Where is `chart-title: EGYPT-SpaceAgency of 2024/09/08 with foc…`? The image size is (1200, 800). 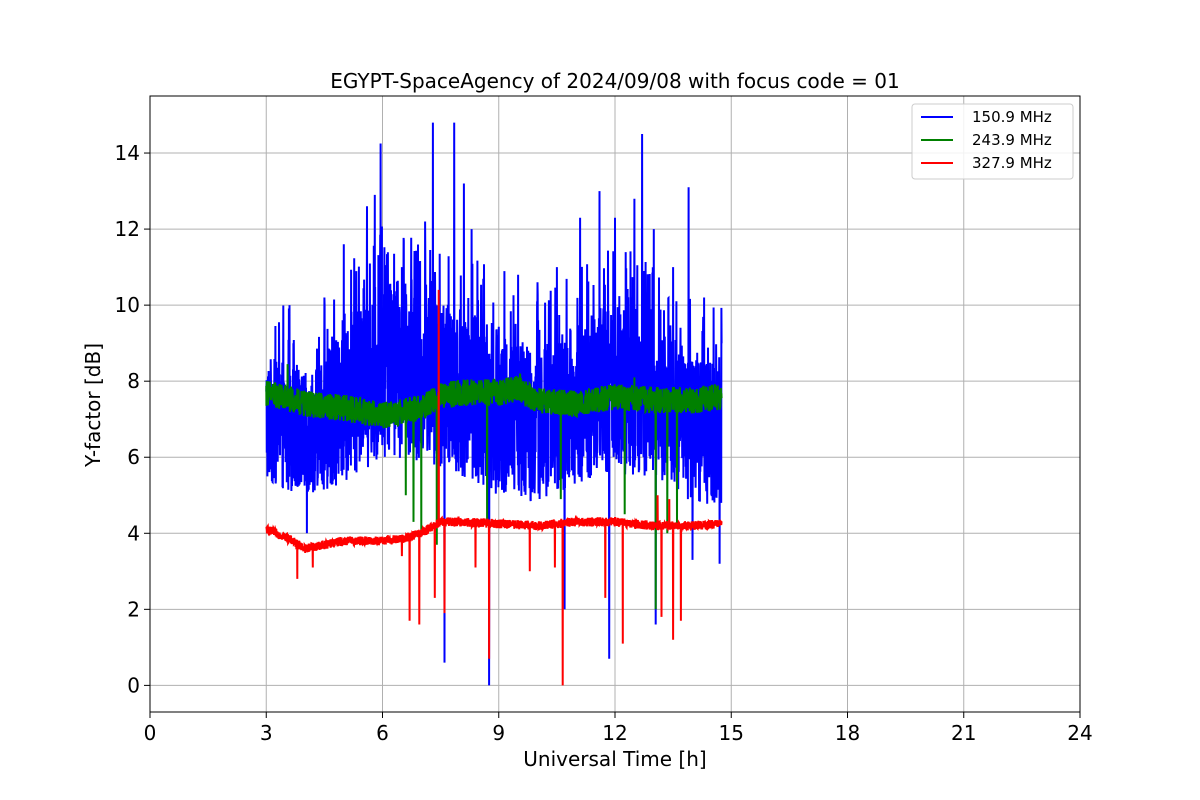 chart-title: EGYPT-SpaceAgency of 2024/09/08 with foc… is located at coordinates (614, 81).